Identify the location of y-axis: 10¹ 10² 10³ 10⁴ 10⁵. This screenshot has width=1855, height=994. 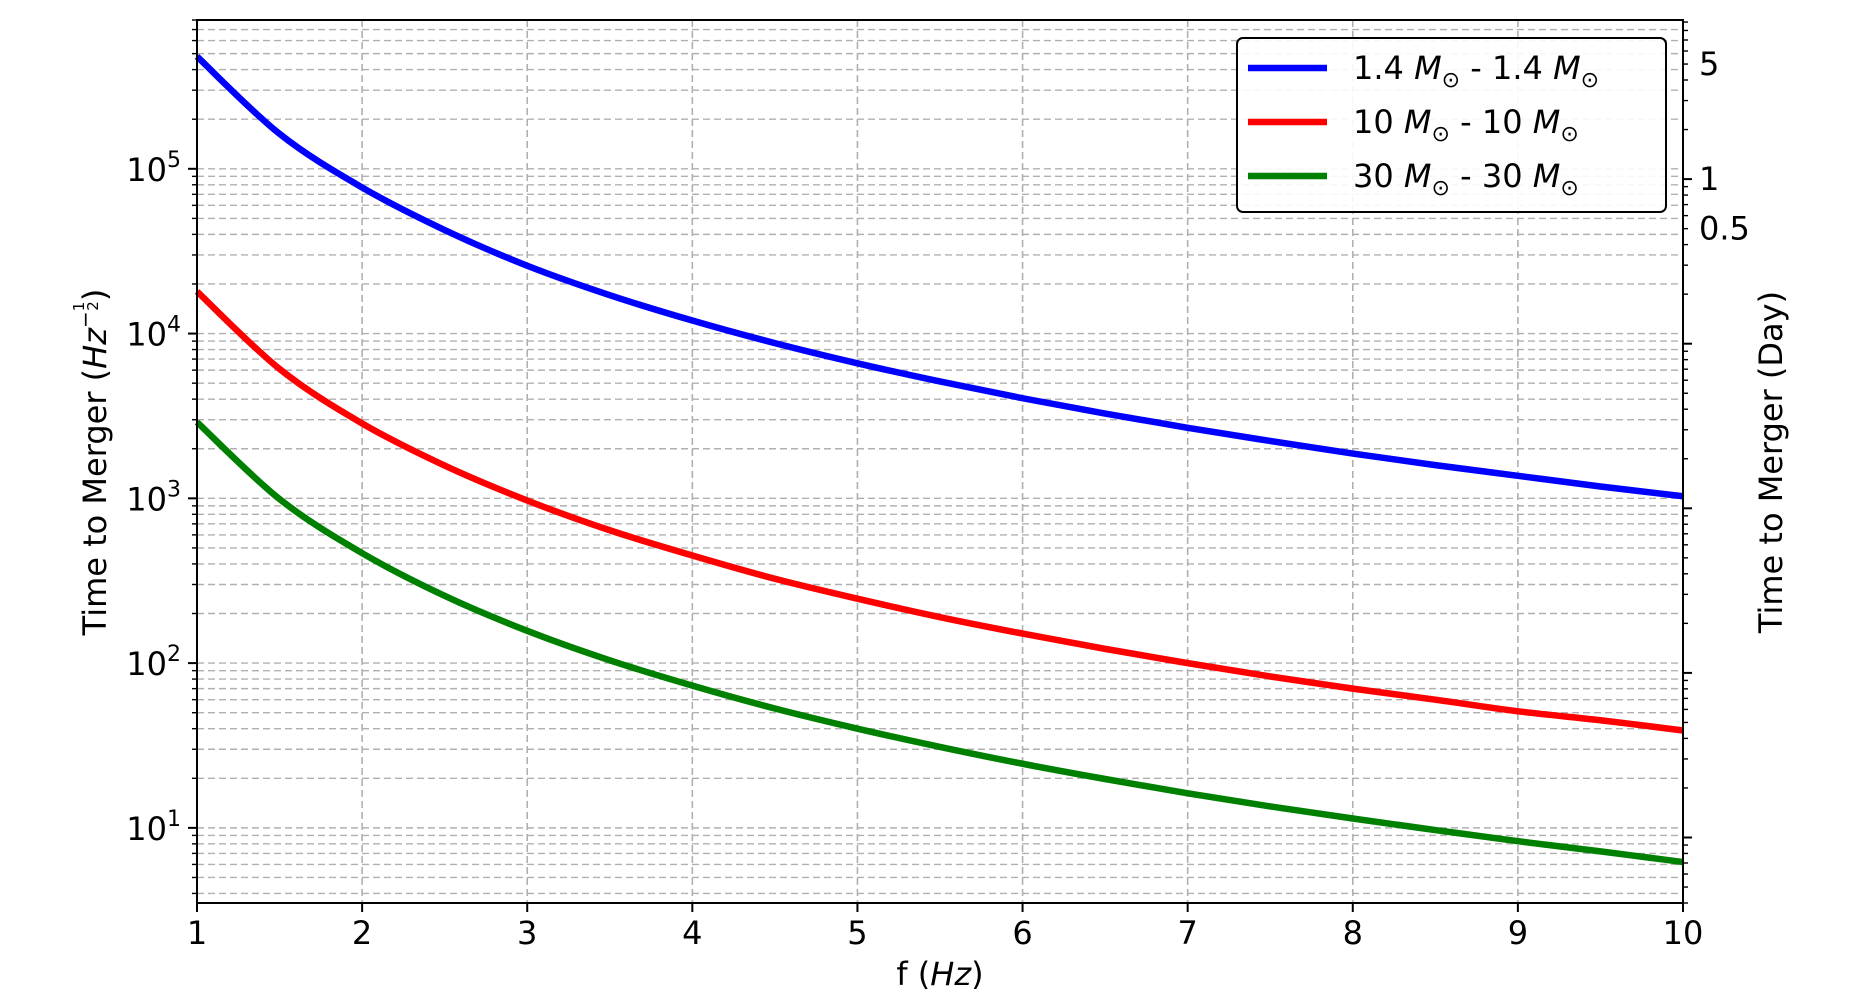
(161, 457).